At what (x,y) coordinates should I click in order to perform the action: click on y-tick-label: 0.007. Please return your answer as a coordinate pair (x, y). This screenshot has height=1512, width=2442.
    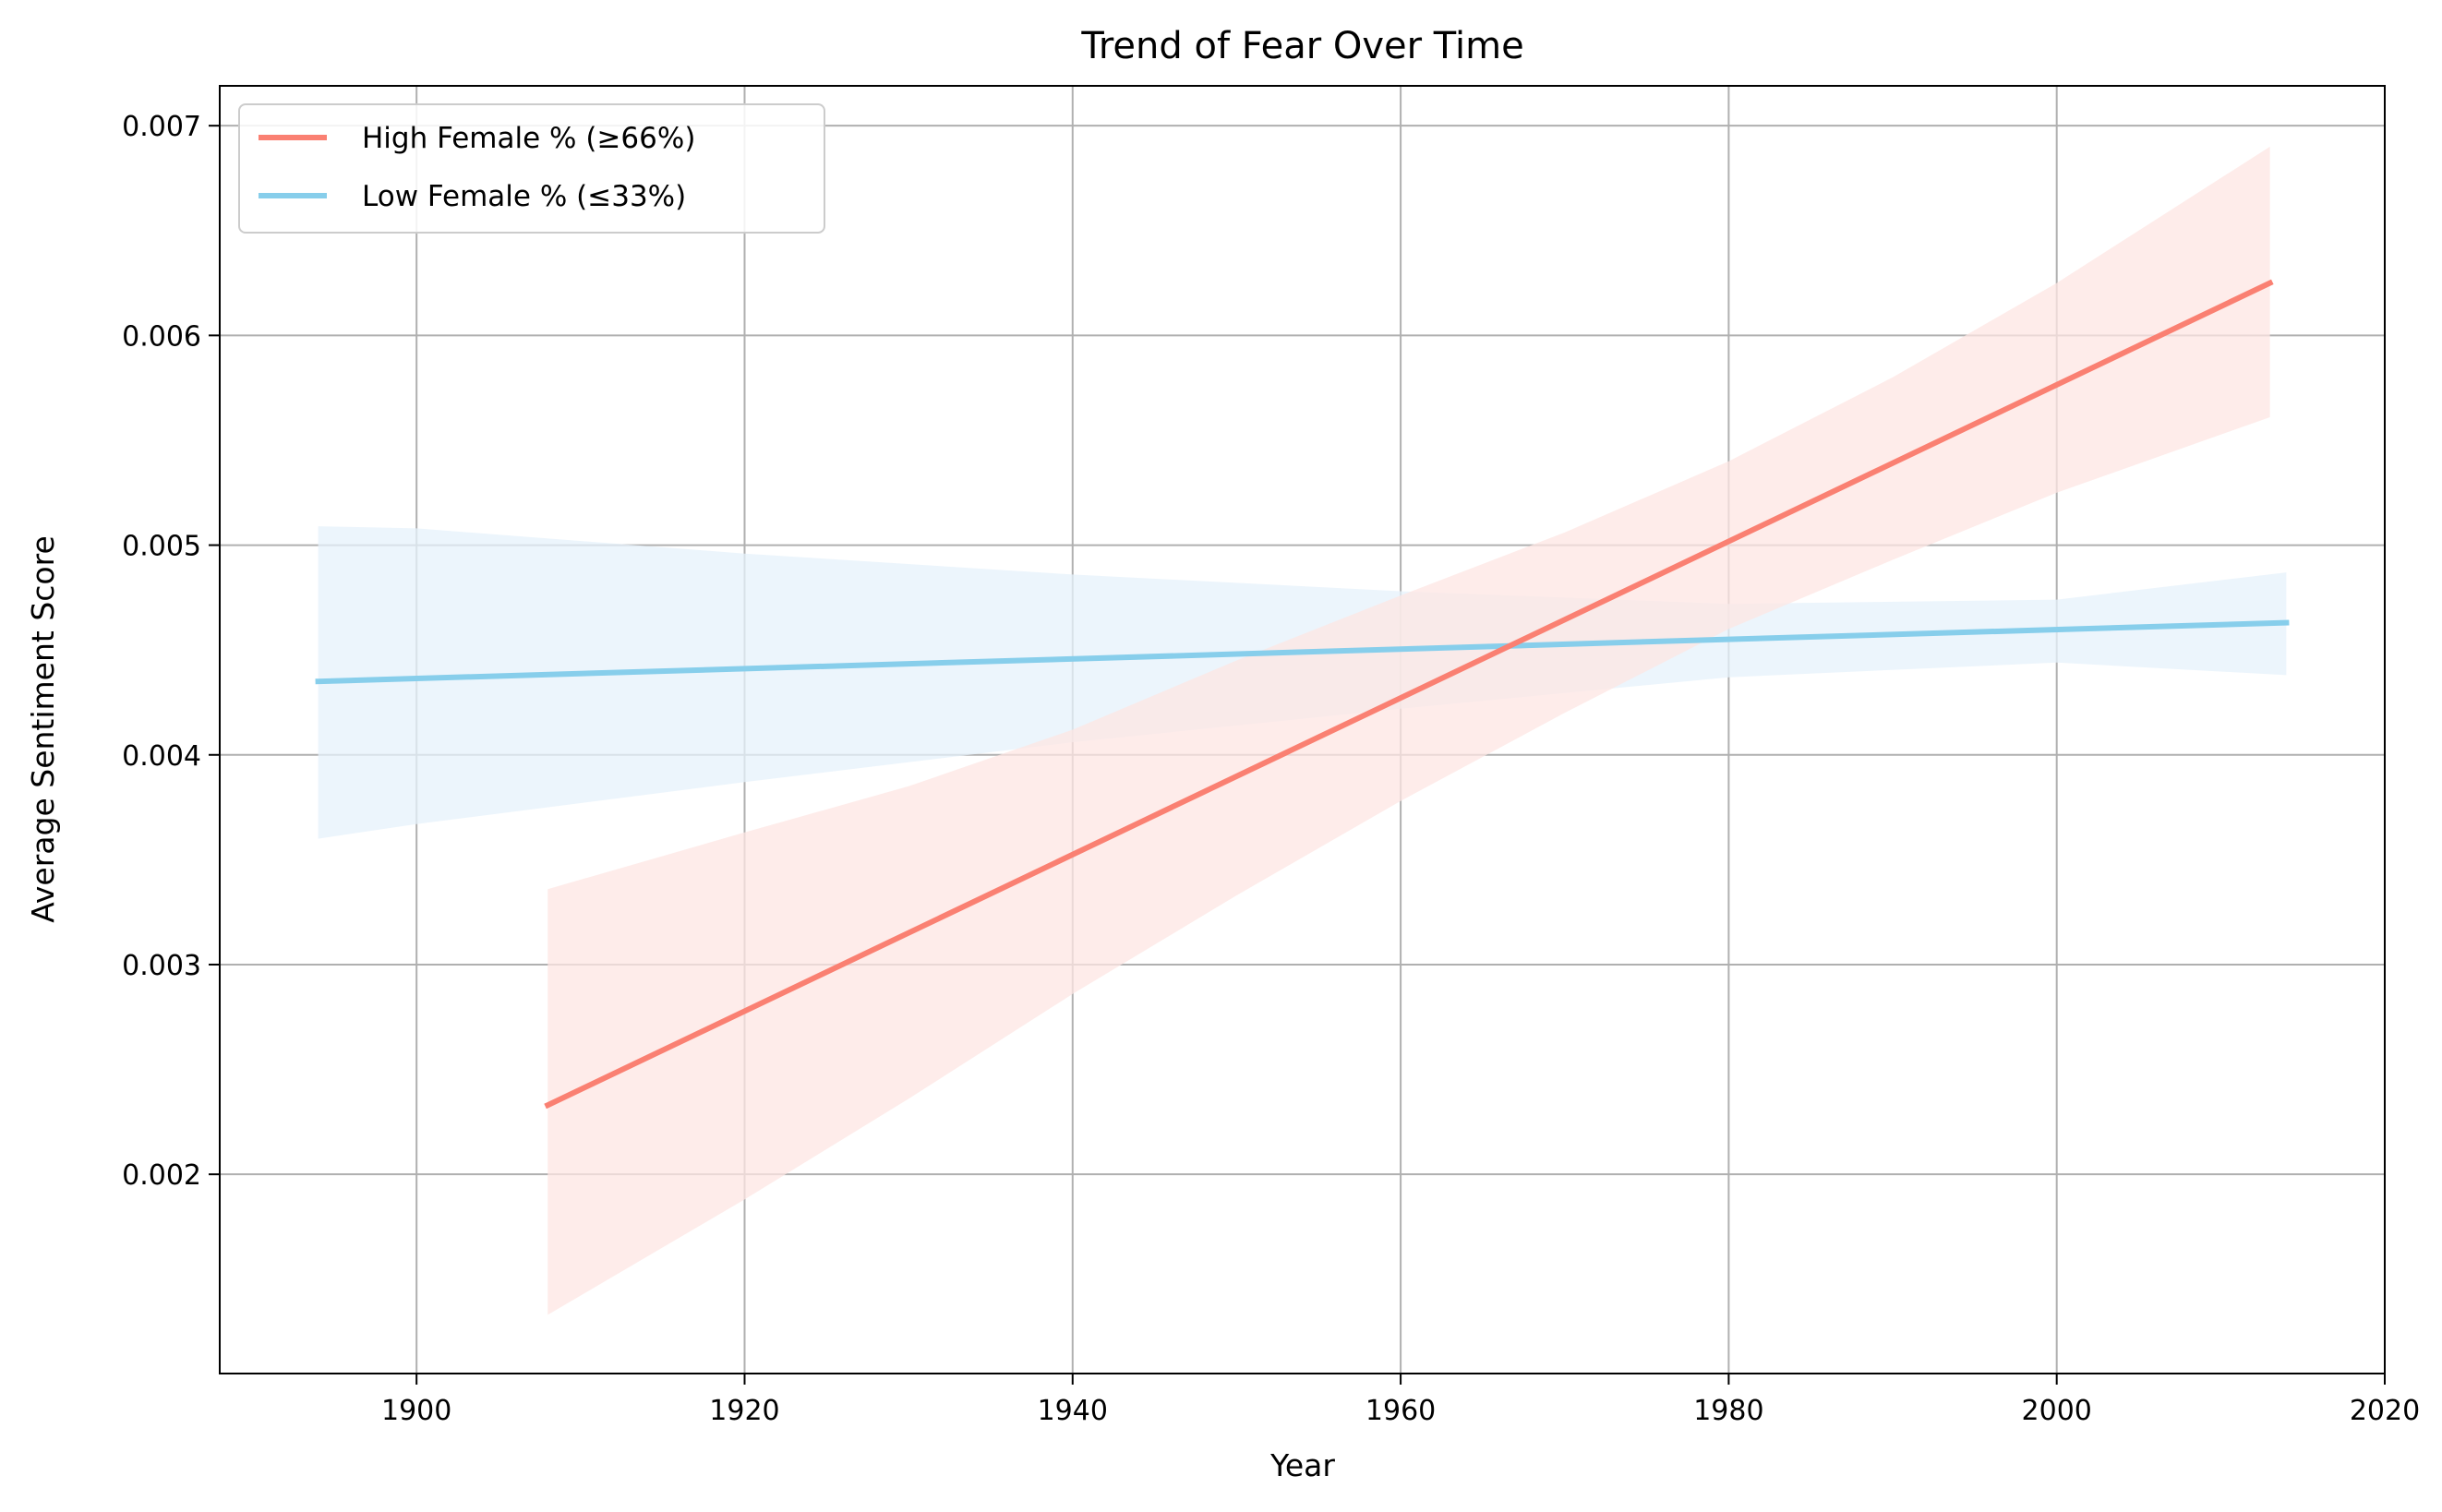
    Looking at the image, I should click on (161, 127).